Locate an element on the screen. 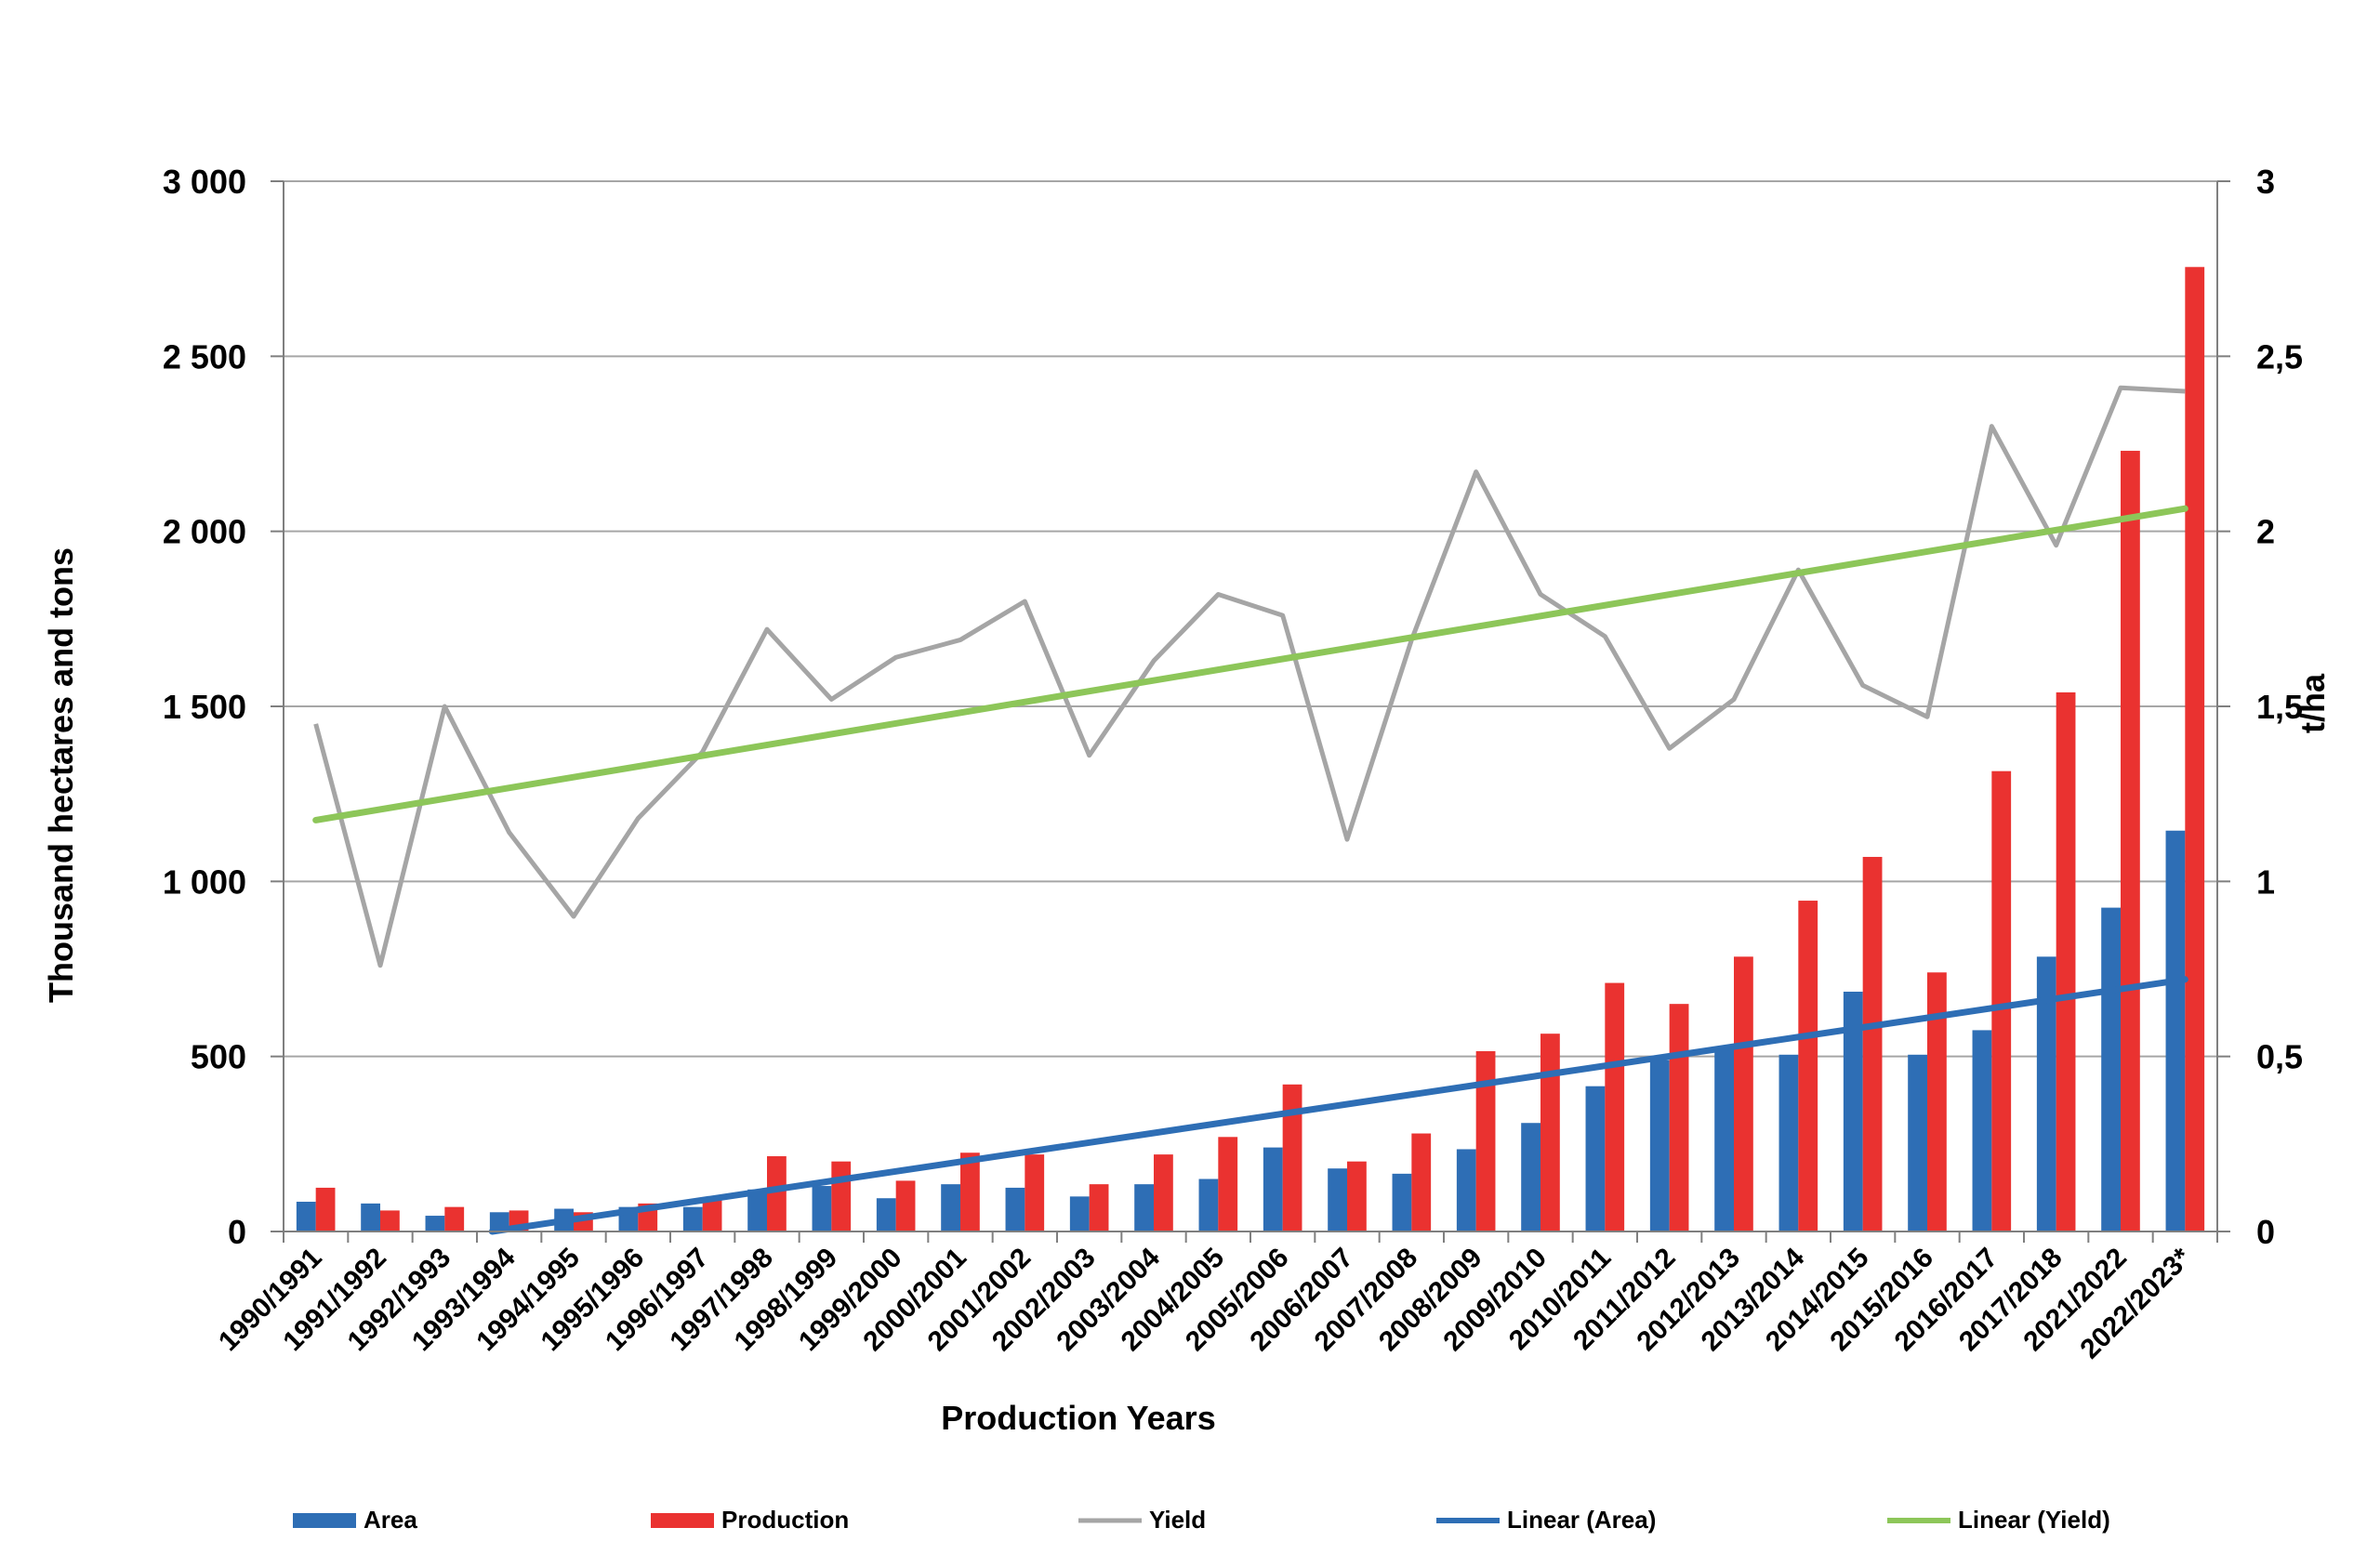 This screenshot has height=1554, width=2380. x-axis-title: Production Years is located at coordinates (1078, 1418).